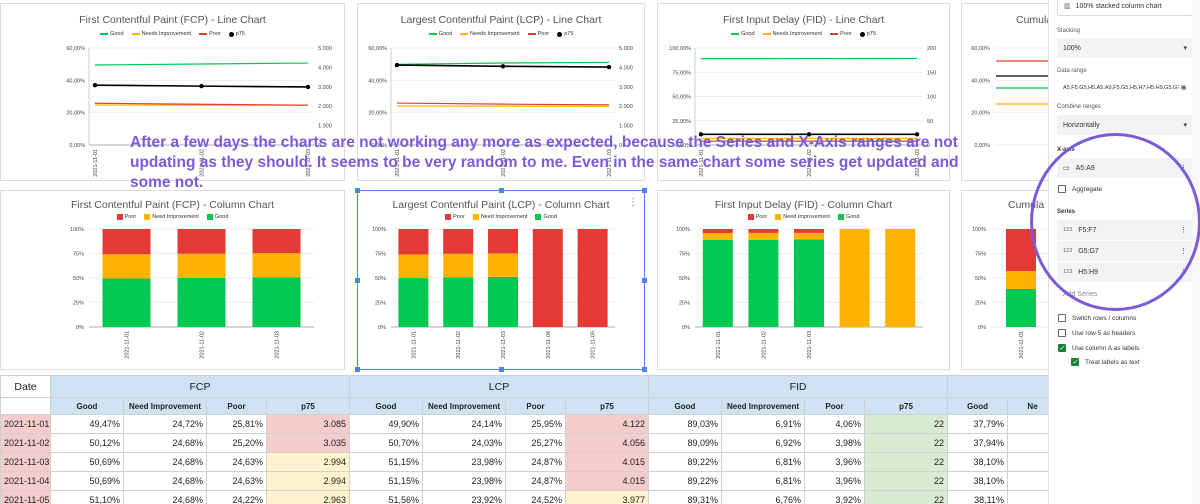  What do you see at coordinates (25, 462) in the screenshot?
I see `date-cell: 2021-11-03` at bounding box center [25, 462].